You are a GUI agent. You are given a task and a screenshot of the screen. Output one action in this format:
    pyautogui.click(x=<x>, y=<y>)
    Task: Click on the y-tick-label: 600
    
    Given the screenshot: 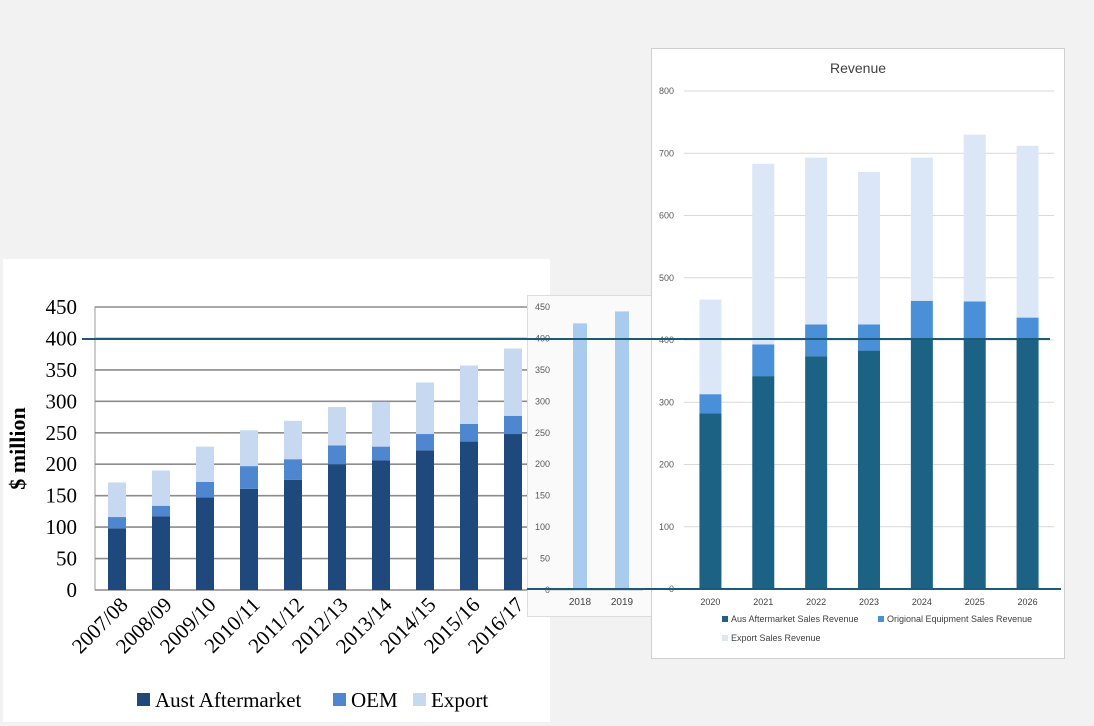 What is the action you would take?
    pyautogui.click(x=666, y=216)
    